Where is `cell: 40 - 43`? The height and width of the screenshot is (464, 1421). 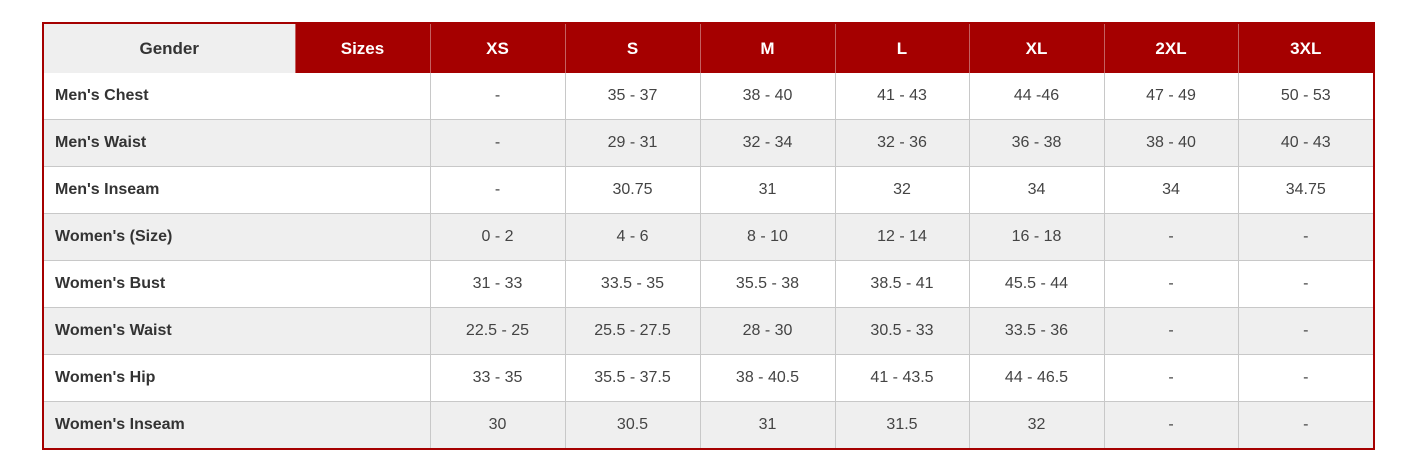
cell: 40 - 43 is located at coordinates (1305, 143).